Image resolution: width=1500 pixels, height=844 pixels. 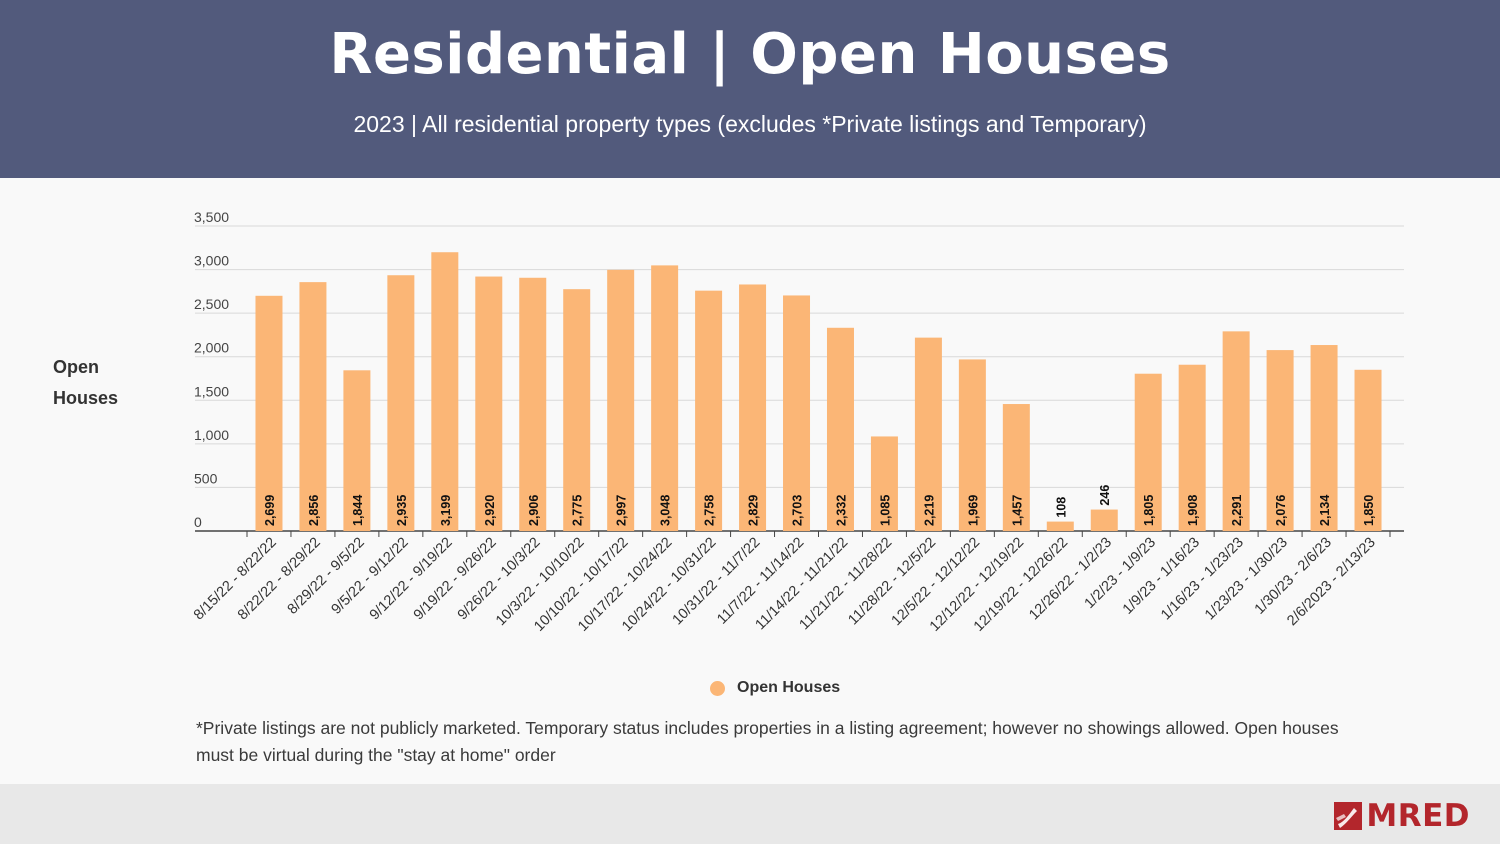 What do you see at coordinates (279, 579) in the screenshot?
I see `x-tick-label: 8/22/22 - 8/29/22` at bounding box center [279, 579].